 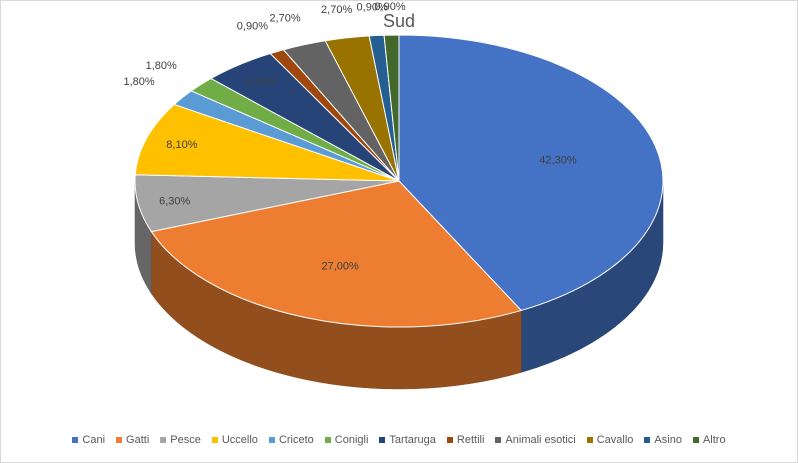 I want to click on pie-slice-uccello, so click(x=267, y=142).